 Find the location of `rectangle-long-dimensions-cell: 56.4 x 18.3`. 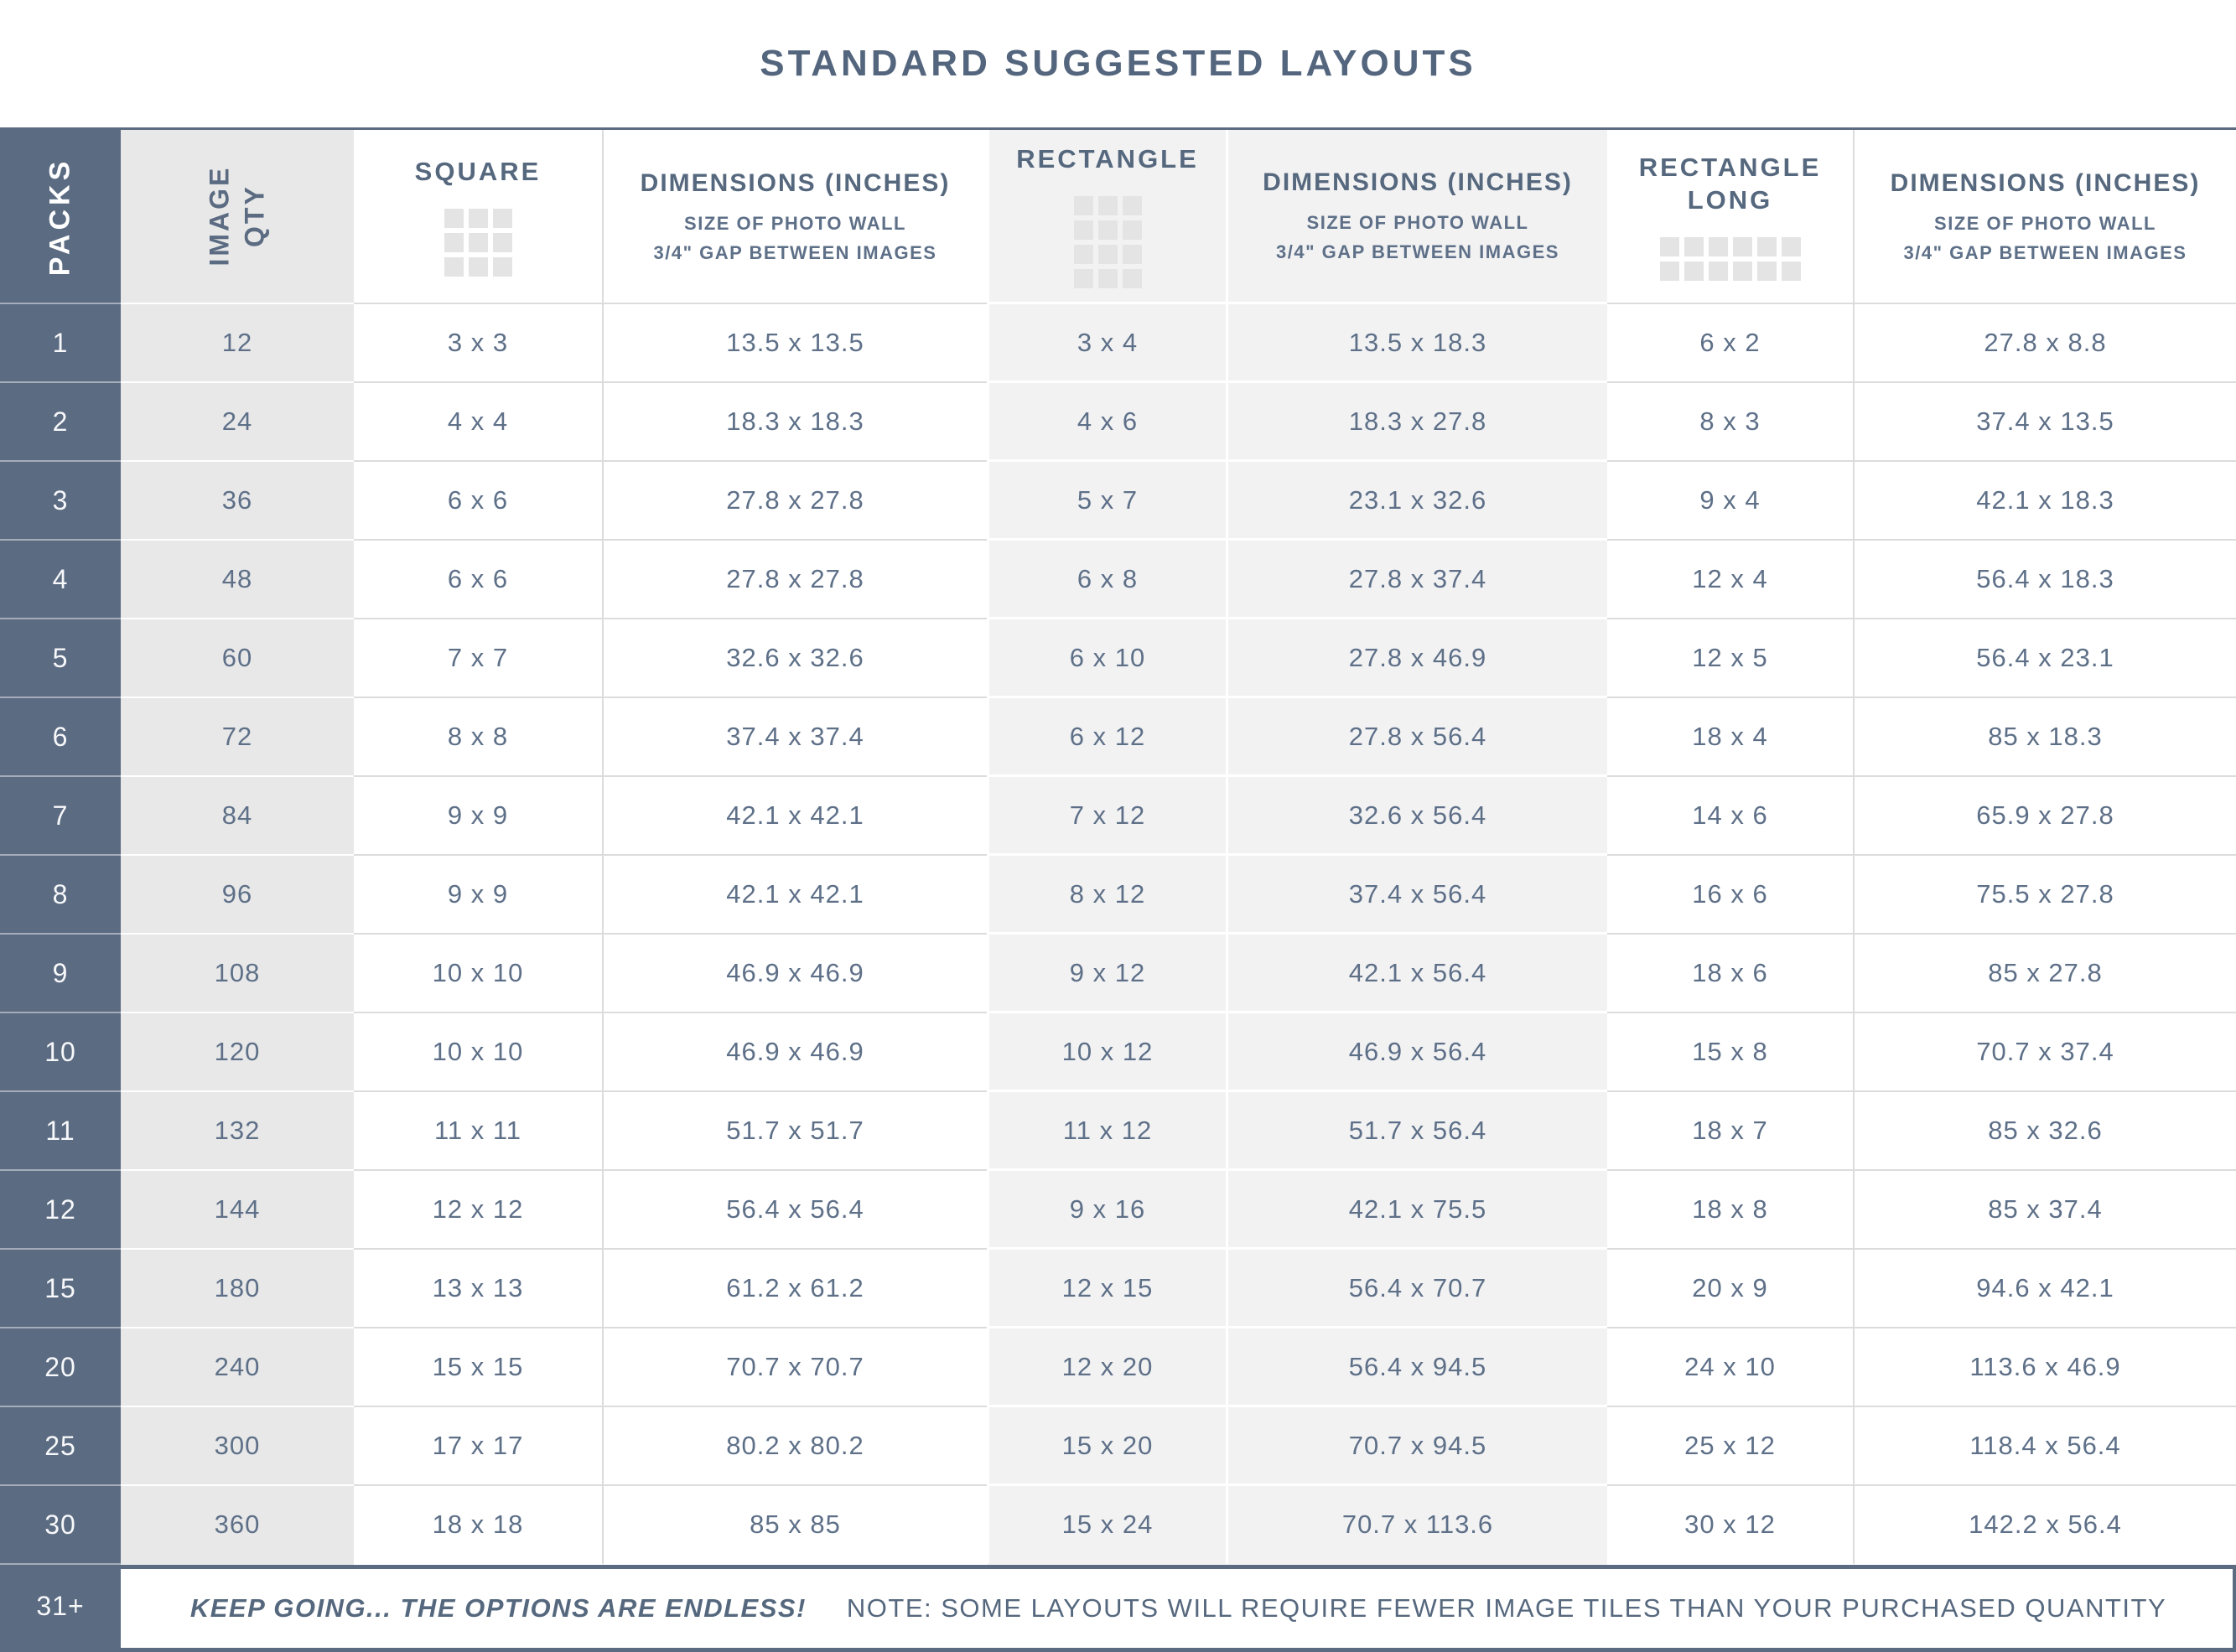

rectangle-long-dimensions-cell: 56.4 x 18.3 is located at coordinates (2046, 580).